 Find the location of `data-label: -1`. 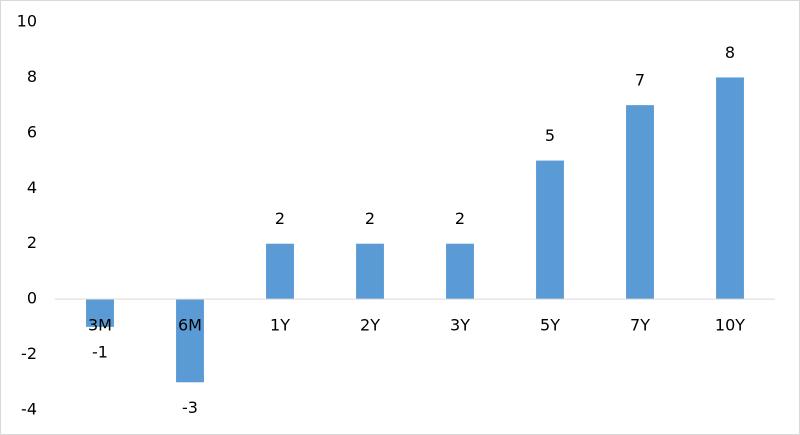

data-label: -1 is located at coordinates (100, 351).